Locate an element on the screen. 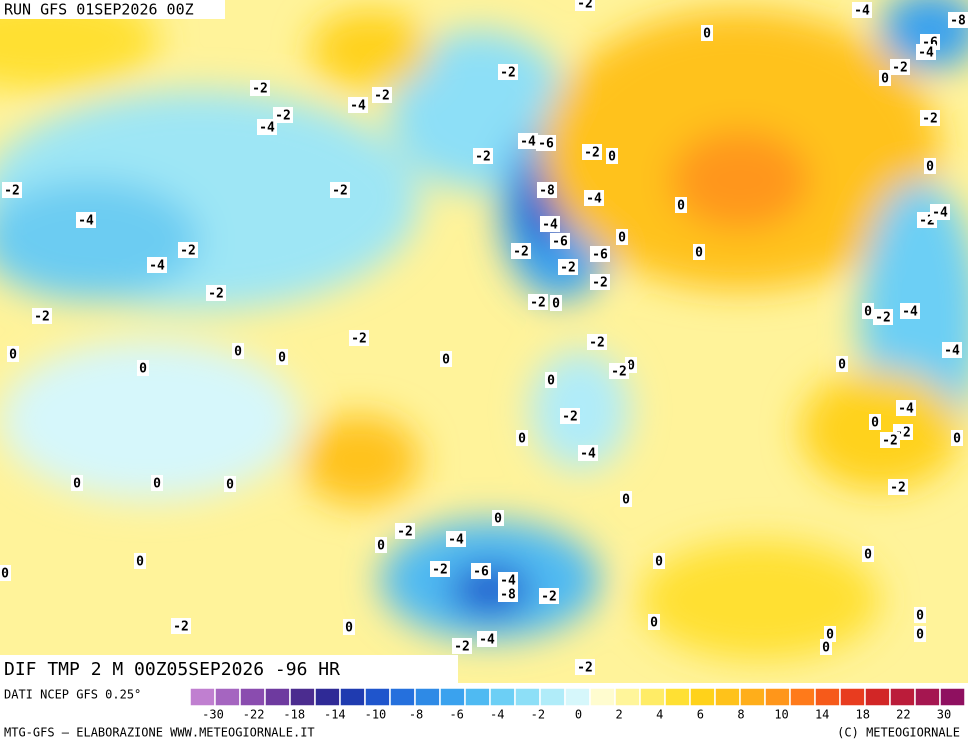  colorbar-tick-label: 30 is located at coordinates (944, 715).